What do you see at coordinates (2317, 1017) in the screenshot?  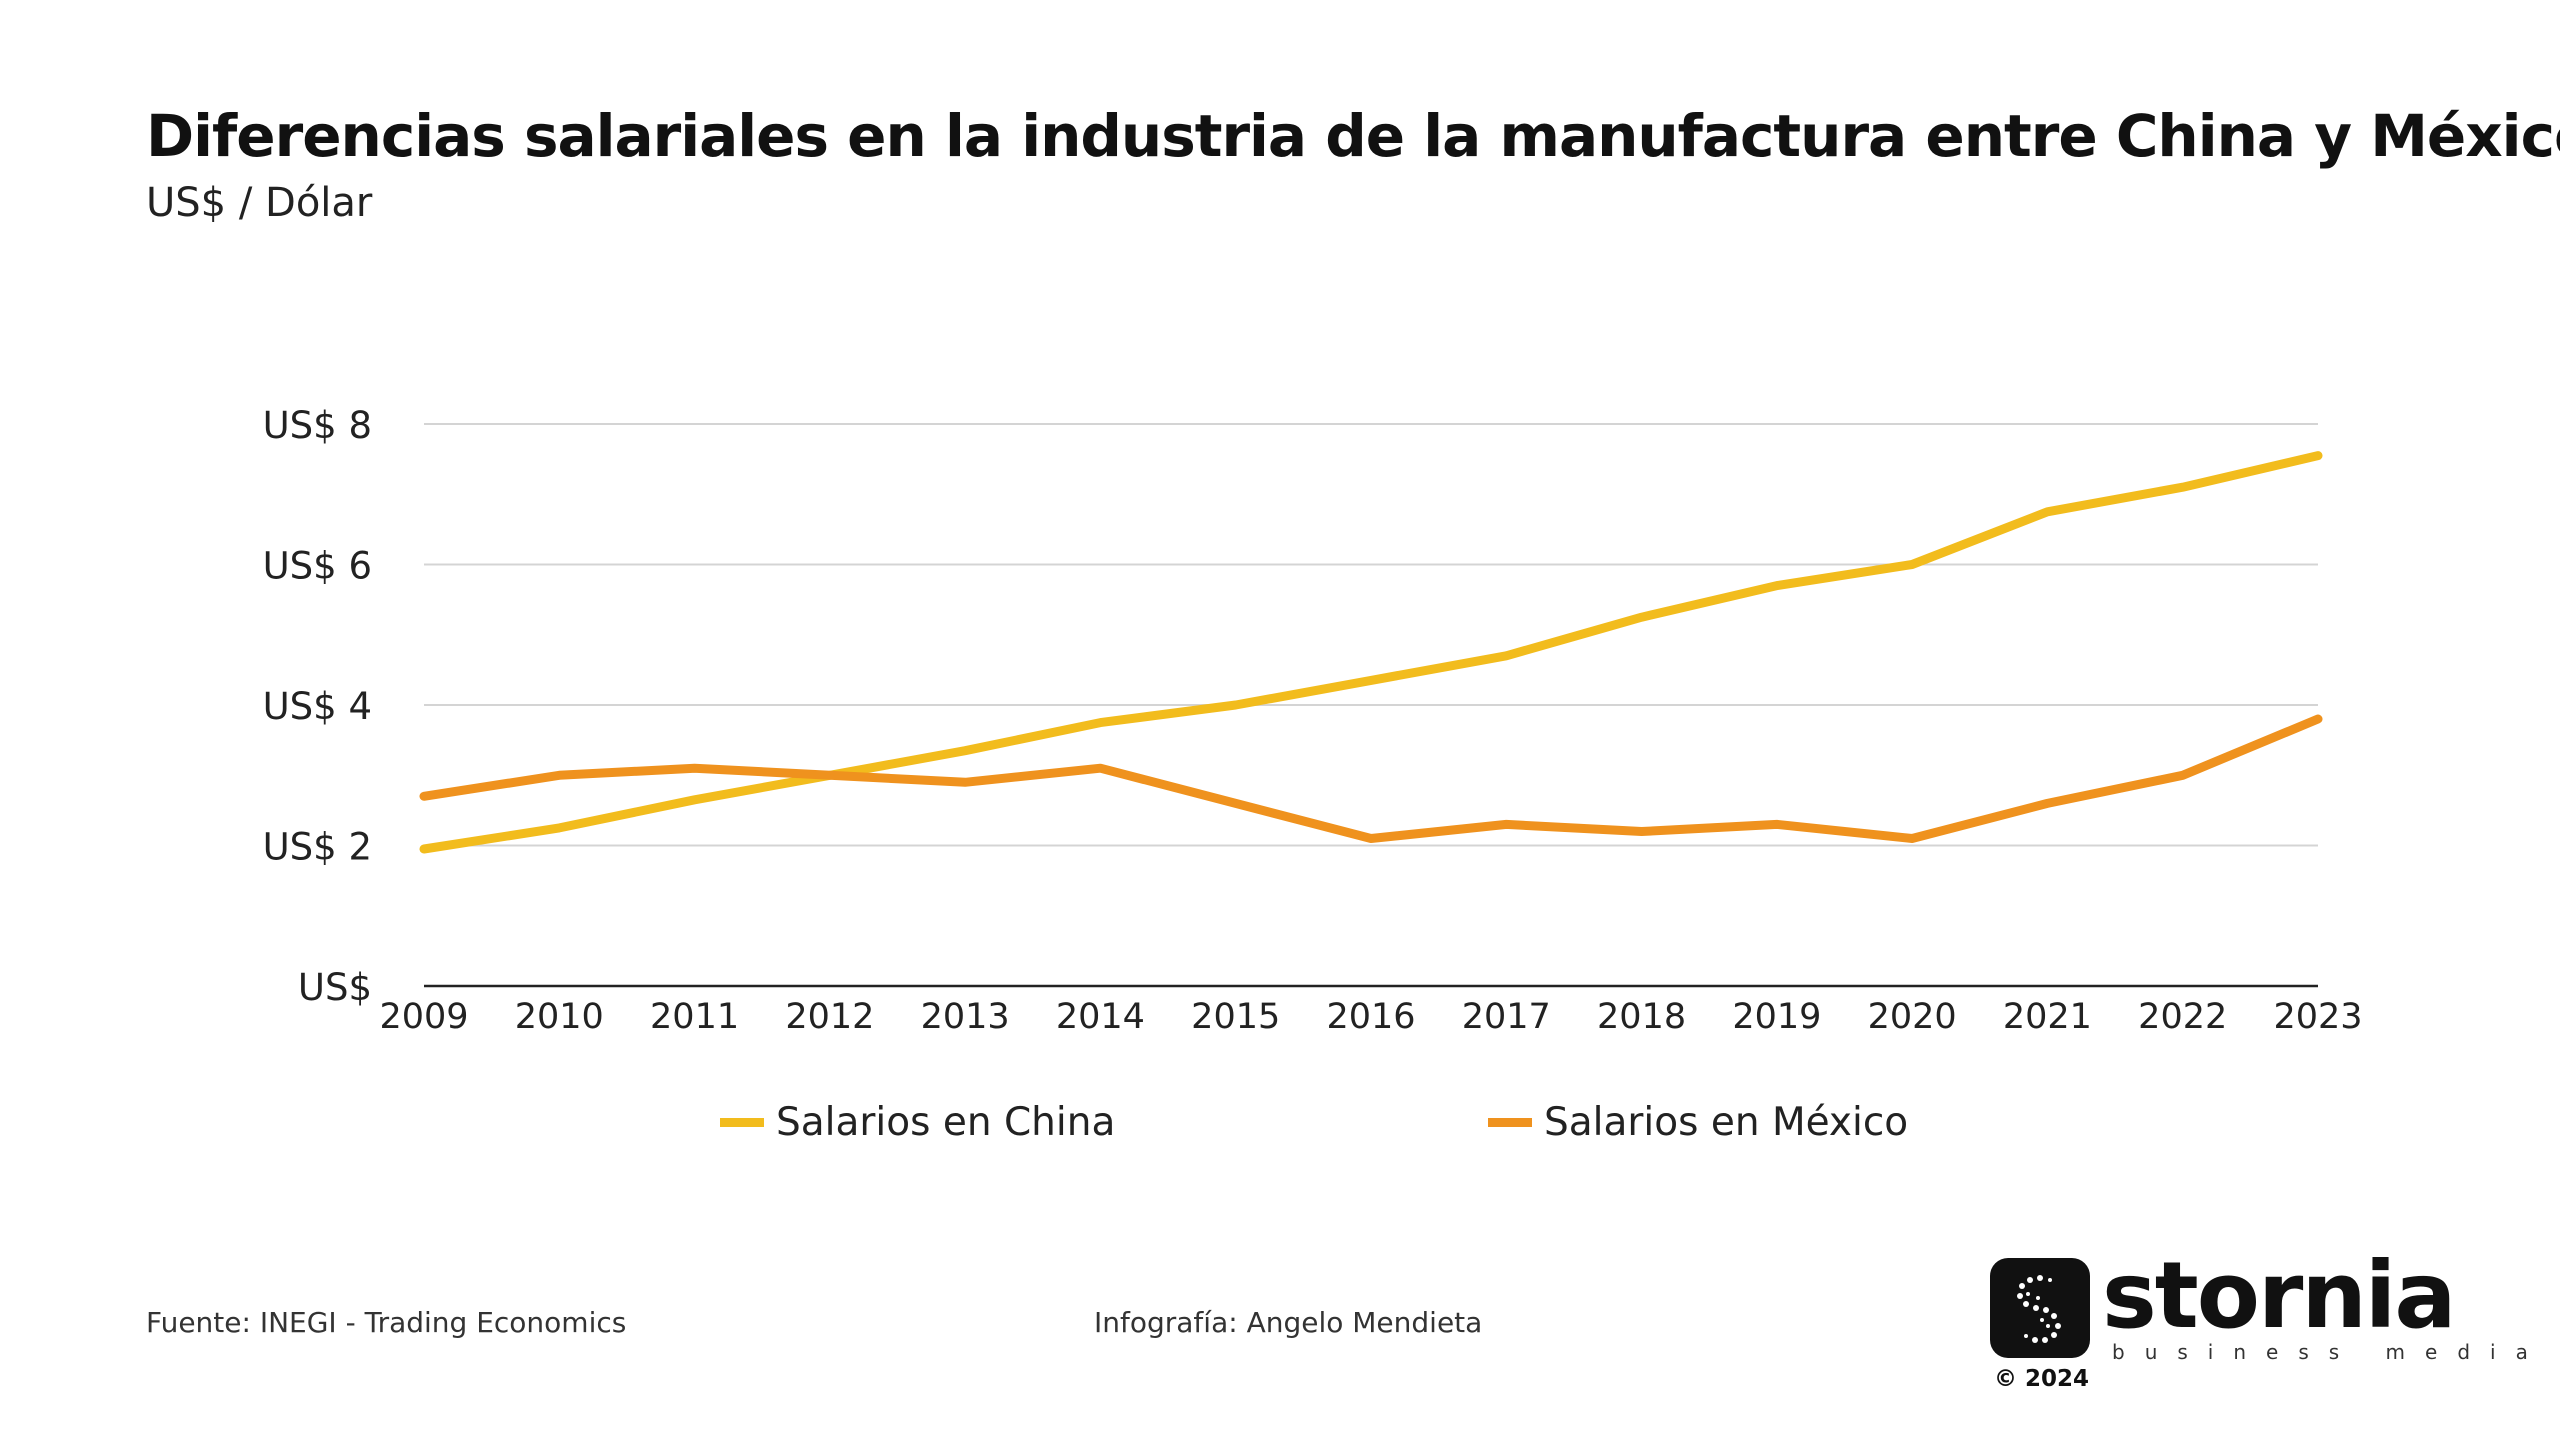 I see `x-tick-label: 2023` at bounding box center [2317, 1017].